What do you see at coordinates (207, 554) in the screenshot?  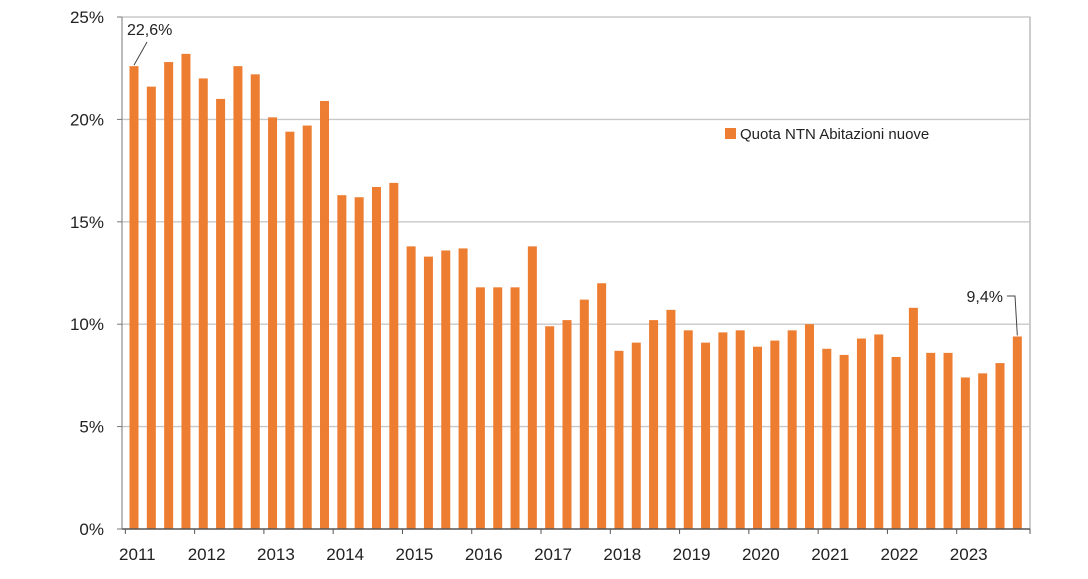 I see `x-tick-label: 2012` at bounding box center [207, 554].